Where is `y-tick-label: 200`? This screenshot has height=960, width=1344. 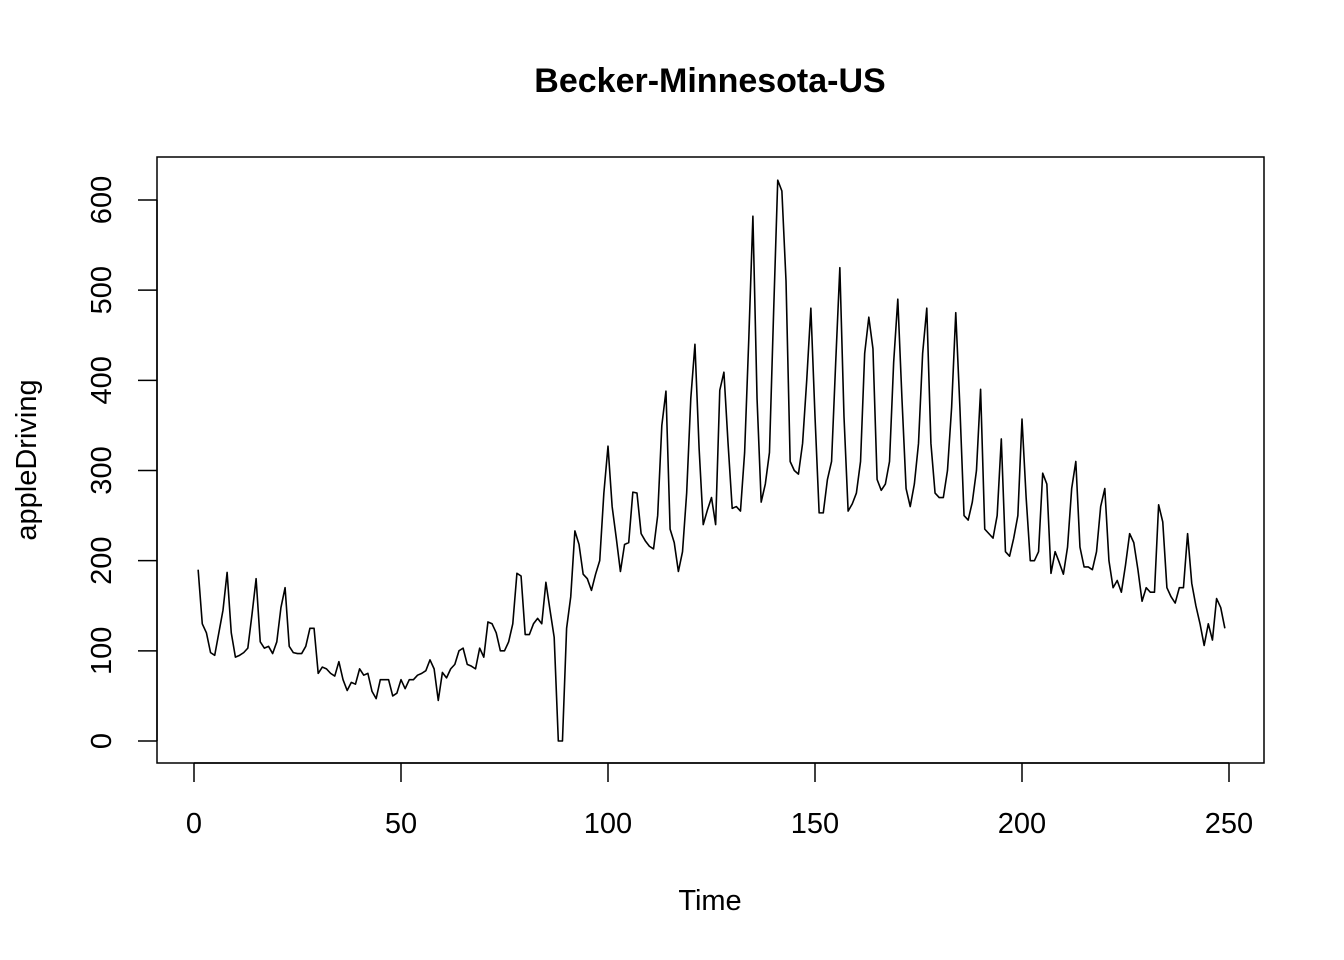
y-tick-label: 200 is located at coordinates (102, 560).